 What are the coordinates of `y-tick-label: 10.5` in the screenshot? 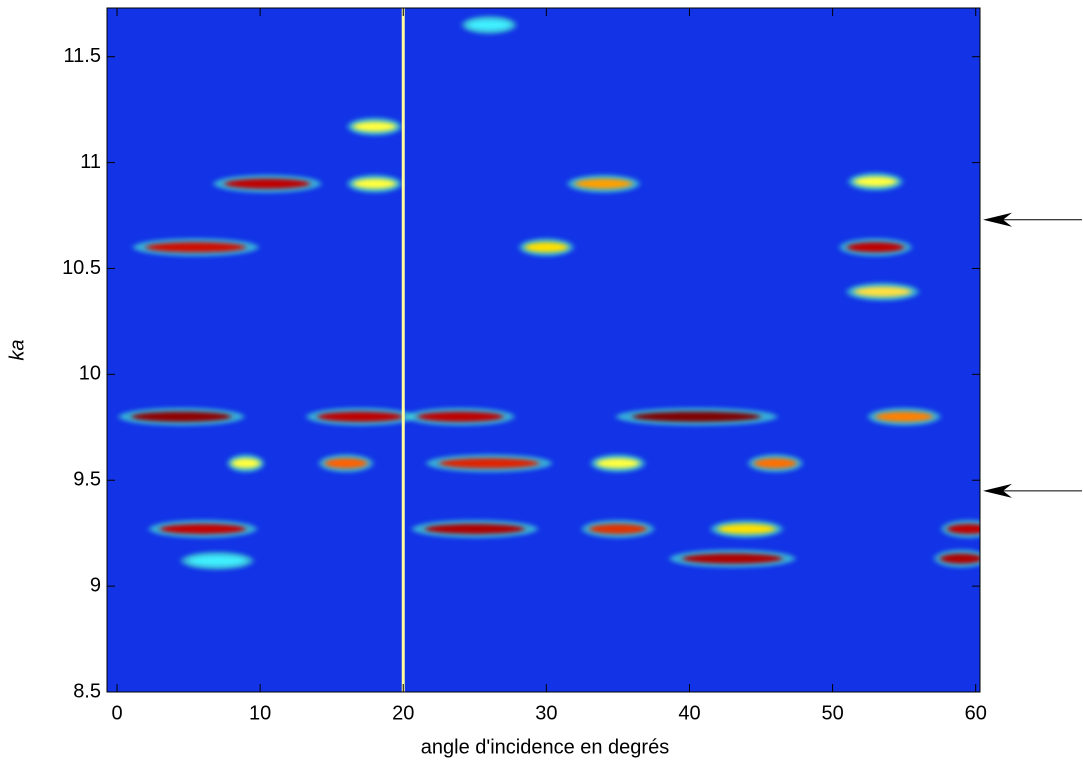 It's located at (81, 268).